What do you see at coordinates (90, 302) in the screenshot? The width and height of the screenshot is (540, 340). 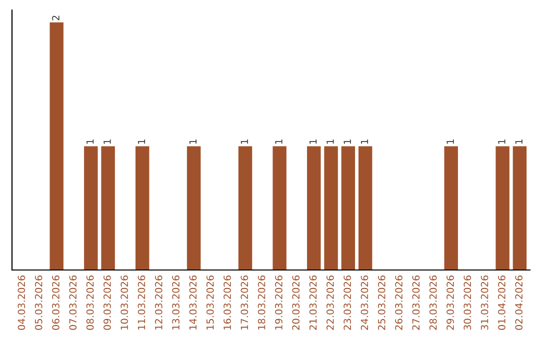 I see `x-tick-label: 08.03.2026` at bounding box center [90, 302].